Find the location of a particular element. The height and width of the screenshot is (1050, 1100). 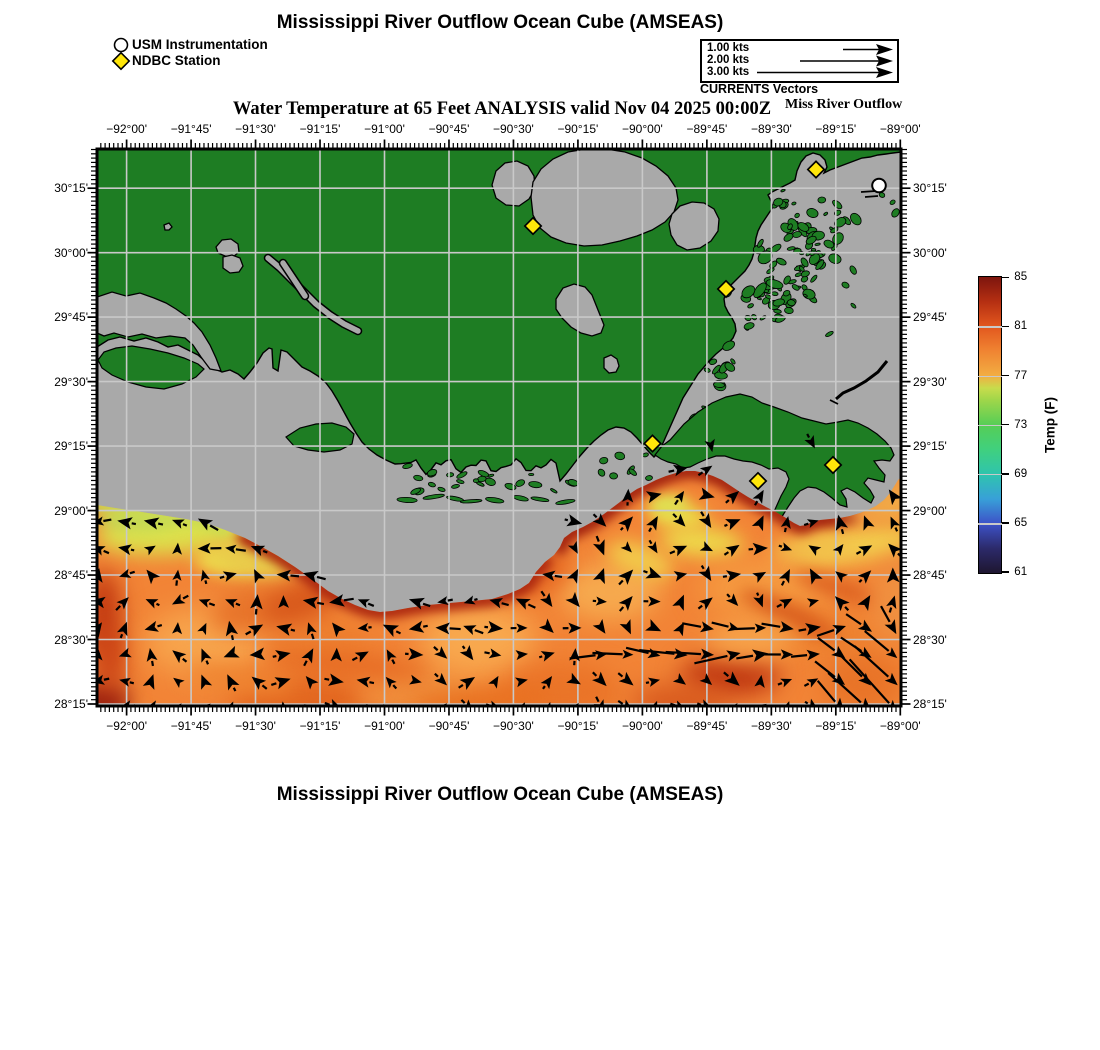

ytick-right: 29°00' is located at coordinates (930, 510).